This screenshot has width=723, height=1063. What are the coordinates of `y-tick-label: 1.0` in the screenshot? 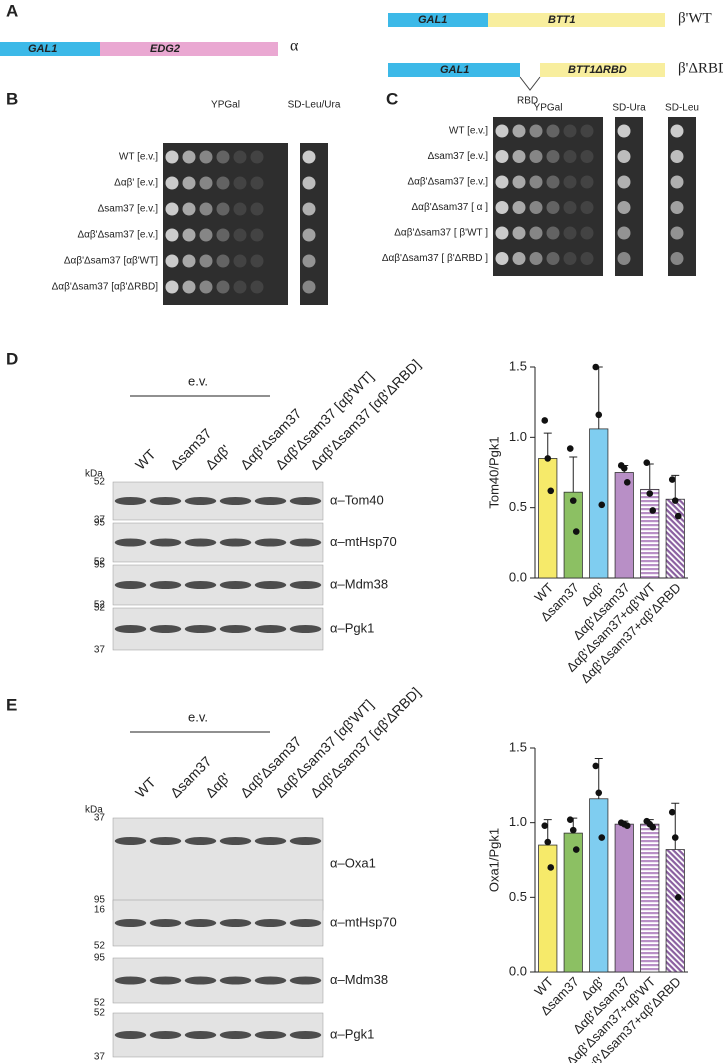 It's located at (518, 821).